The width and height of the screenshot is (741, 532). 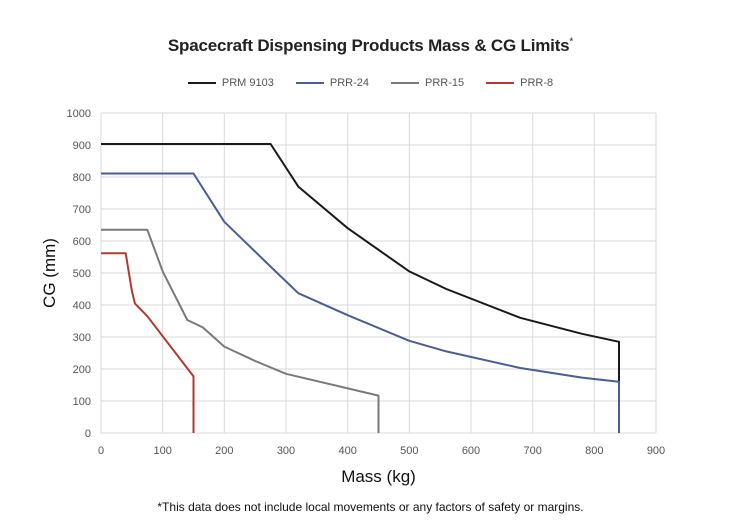 I want to click on legend-item: PRR-8, so click(x=519, y=83).